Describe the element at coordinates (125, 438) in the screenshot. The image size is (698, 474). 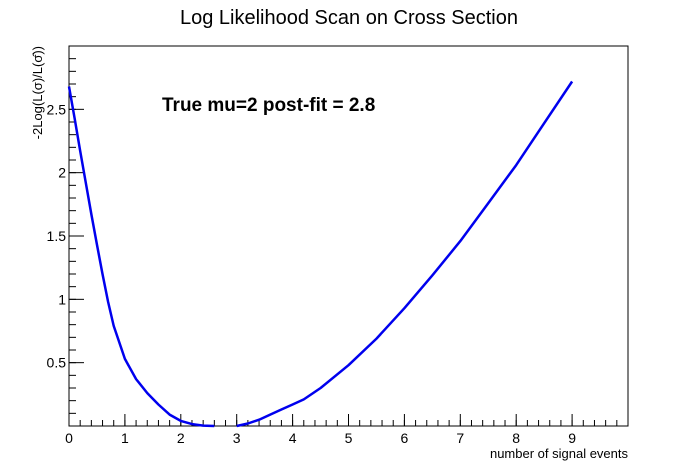
I see `x-tick-label: 1` at that location.